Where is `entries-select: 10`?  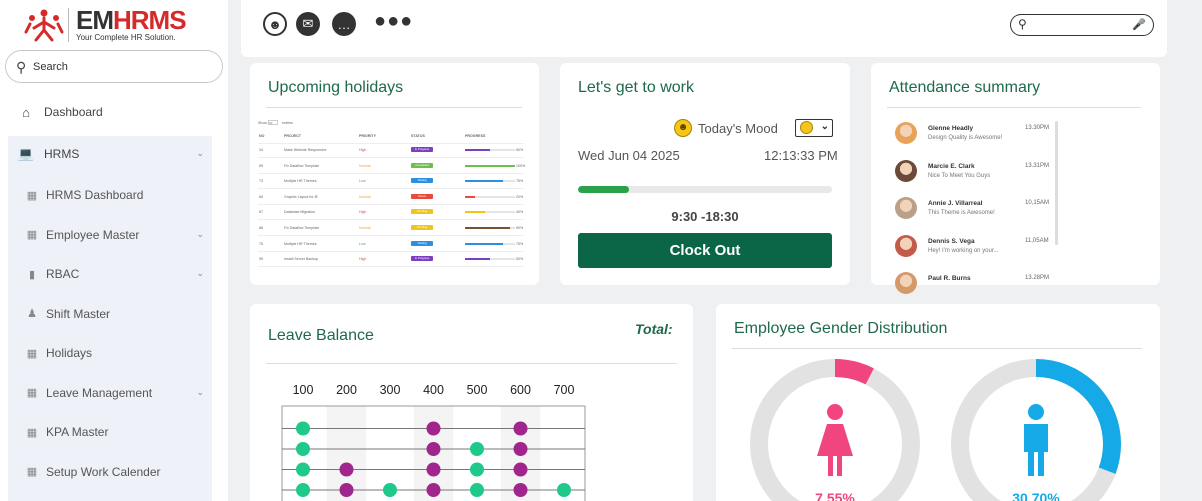
entries-select: 10 is located at coordinates (273, 122).